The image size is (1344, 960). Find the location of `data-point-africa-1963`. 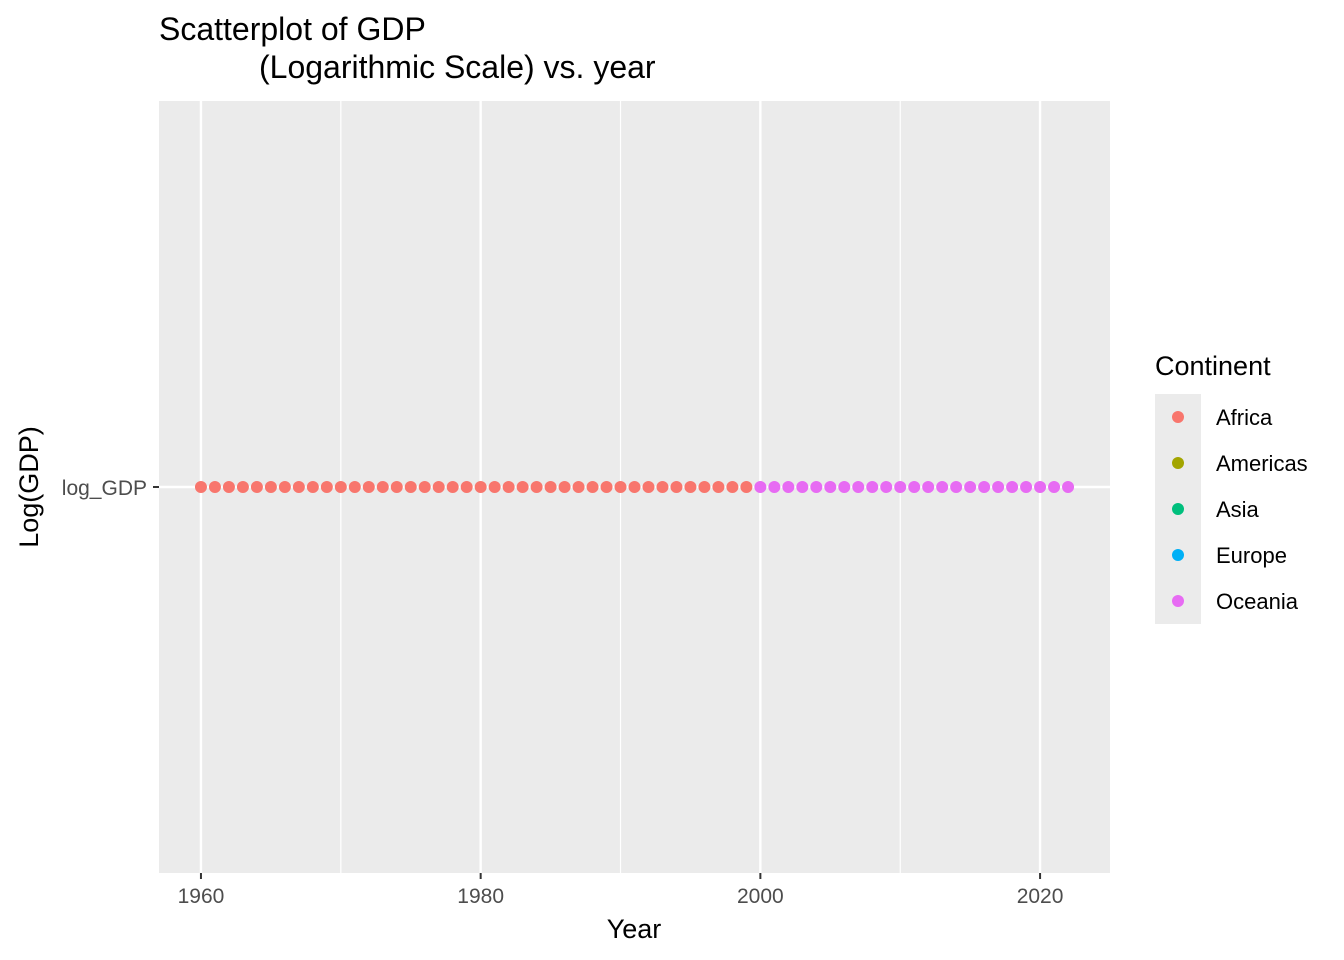

data-point-africa-1963 is located at coordinates (242, 487).